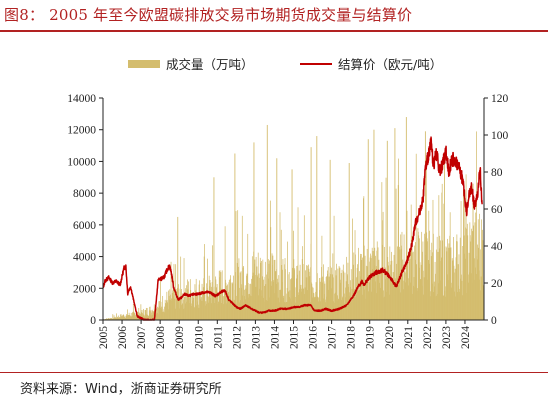  I want to click on y-left-tick-label-5: 10000, so click(81, 162).